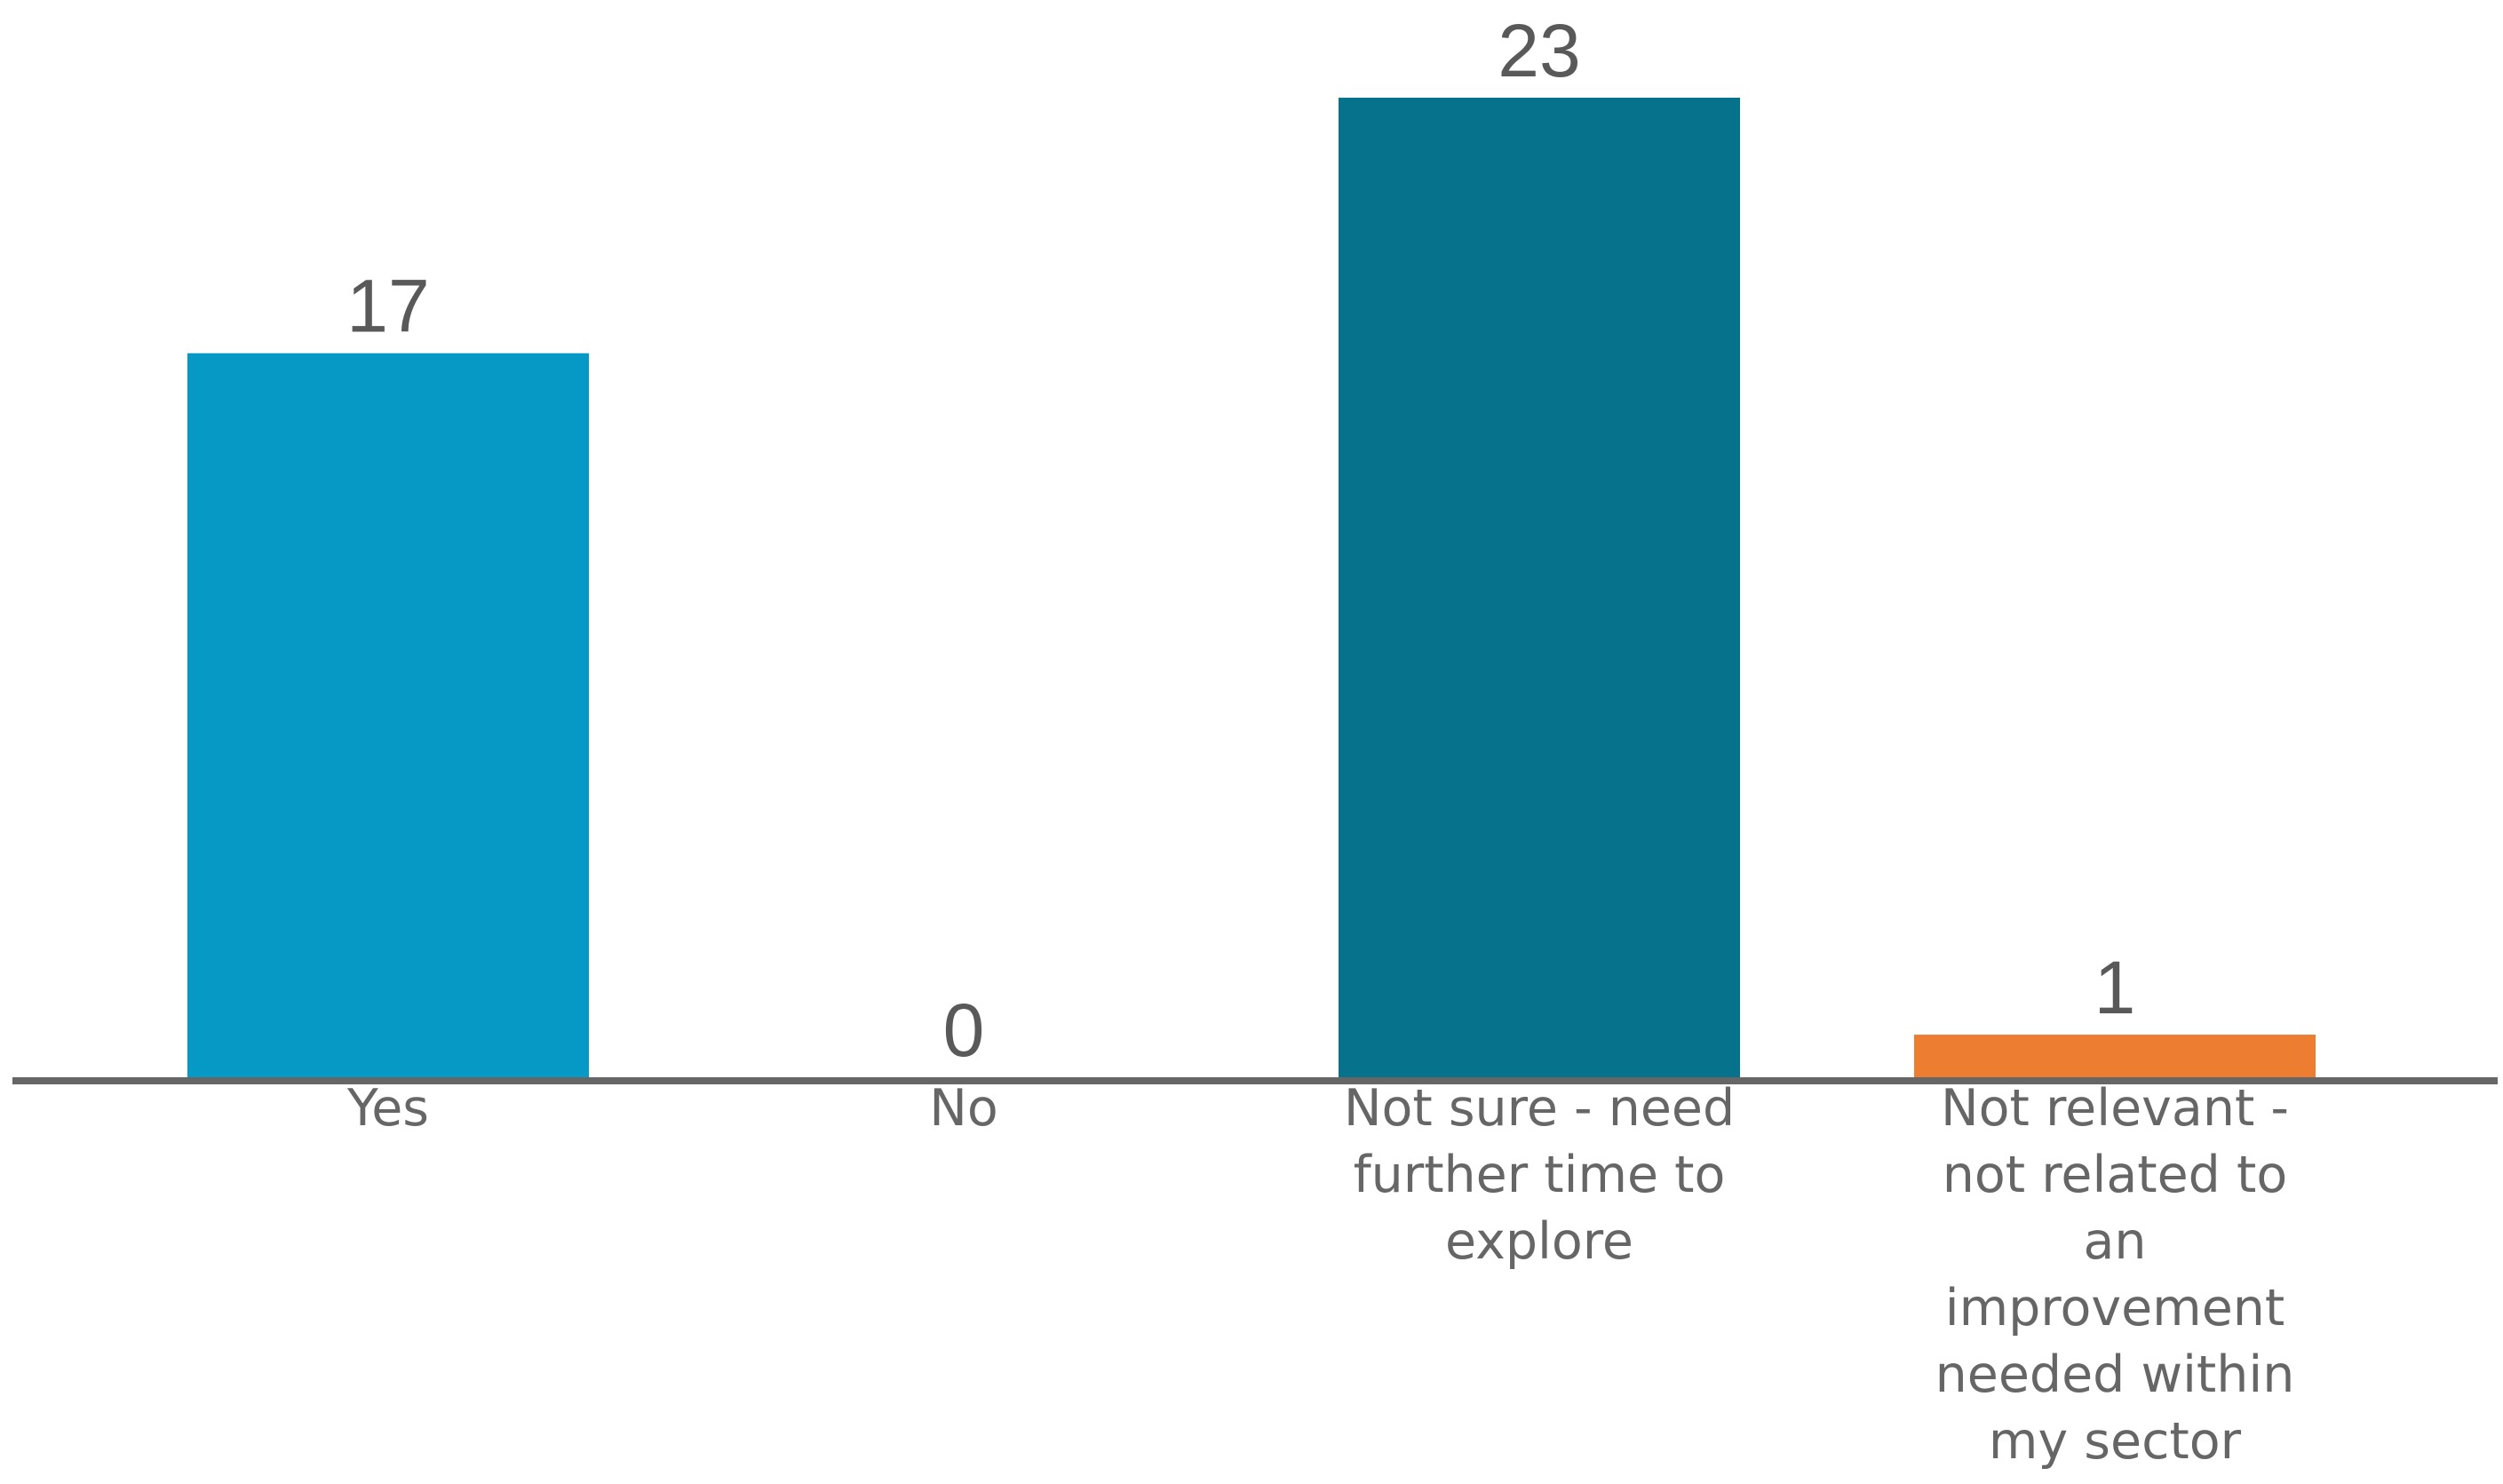 The image size is (2503, 1484). I want to click on value-label-0: 17, so click(387, 306).